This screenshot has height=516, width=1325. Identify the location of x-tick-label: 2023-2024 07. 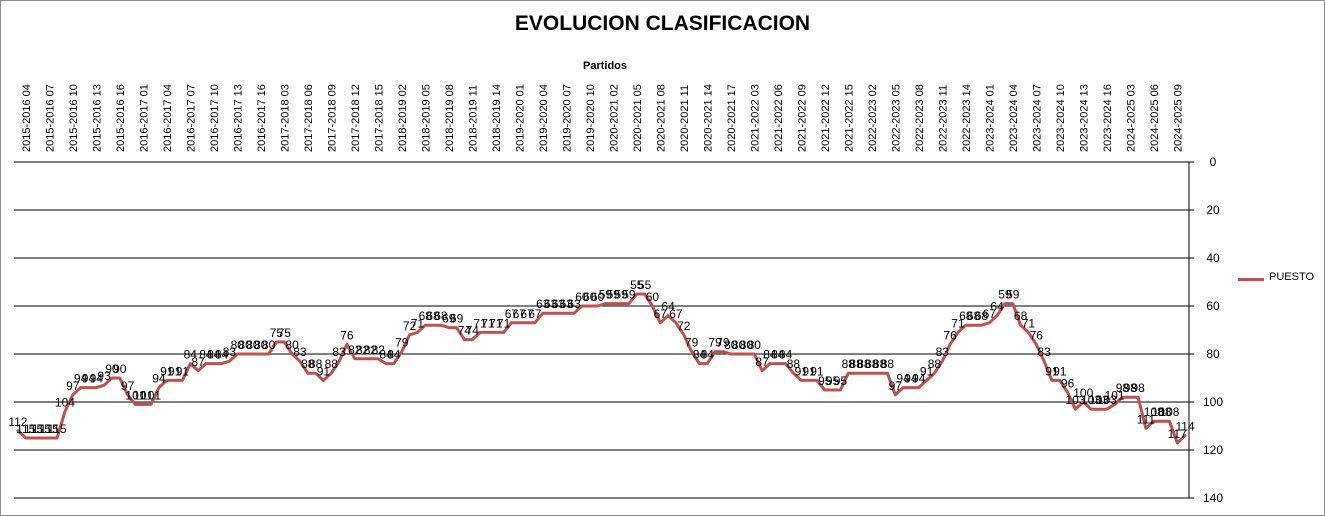
(1037, 118).